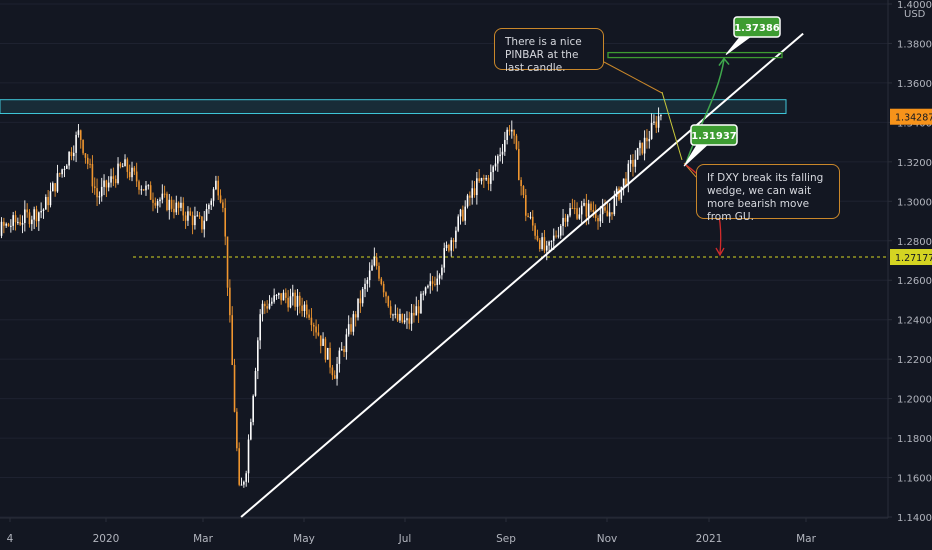 Image resolution: width=932 pixels, height=550 pixels. What do you see at coordinates (757, 28) in the screenshot?
I see `target-price-label-label: 1.37386` at bounding box center [757, 28].